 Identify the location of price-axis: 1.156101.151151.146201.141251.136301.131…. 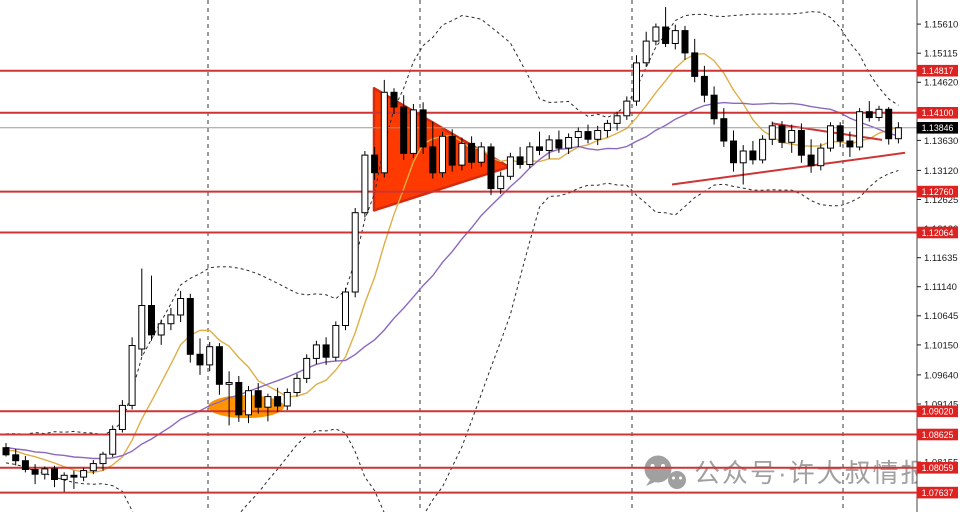
(938, 256).